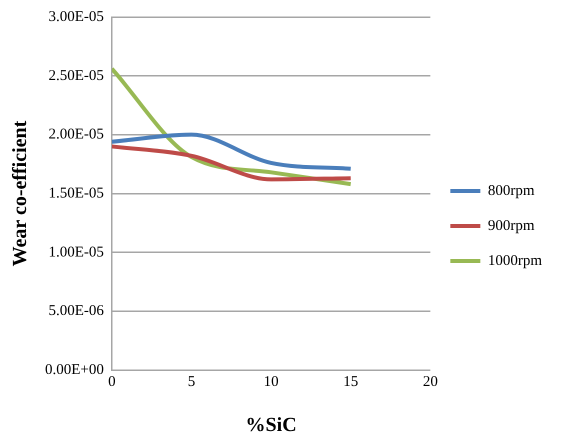  Describe the element at coordinates (511, 190) in the screenshot. I see `legend-label: 800rpm` at that location.